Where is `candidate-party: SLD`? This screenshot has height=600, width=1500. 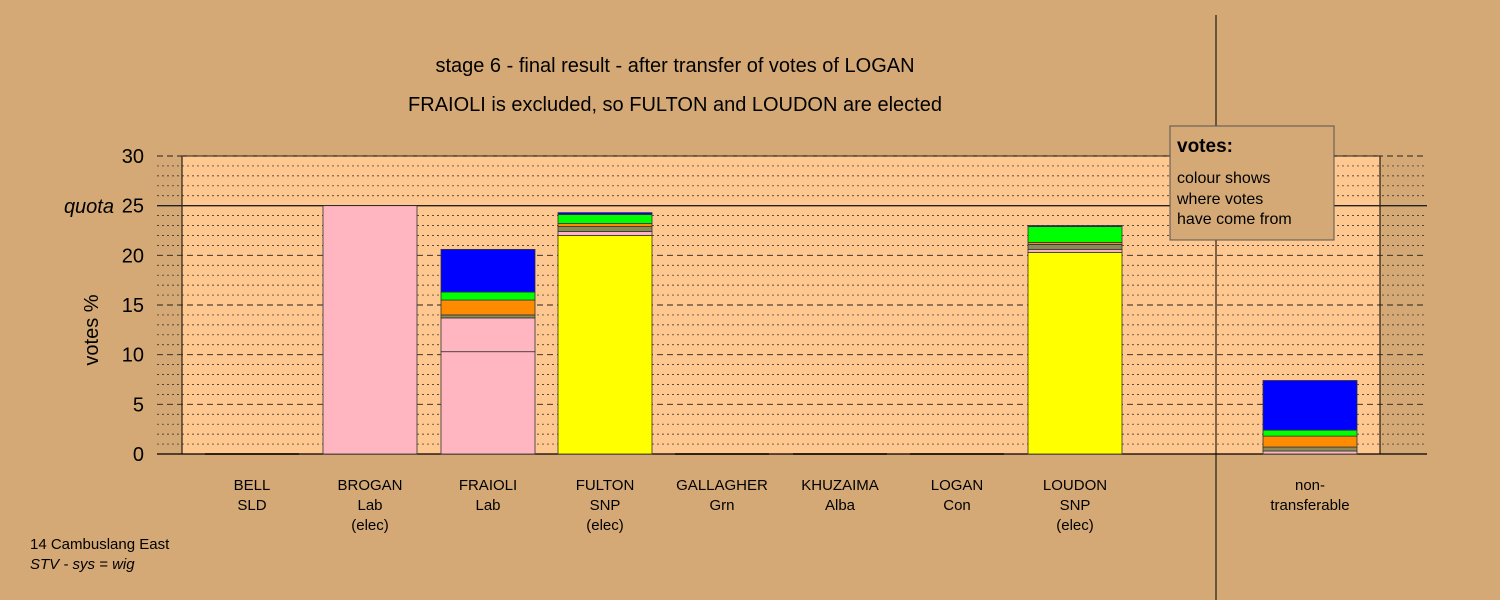 candidate-party: SLD is located at coordinates (251, 505).